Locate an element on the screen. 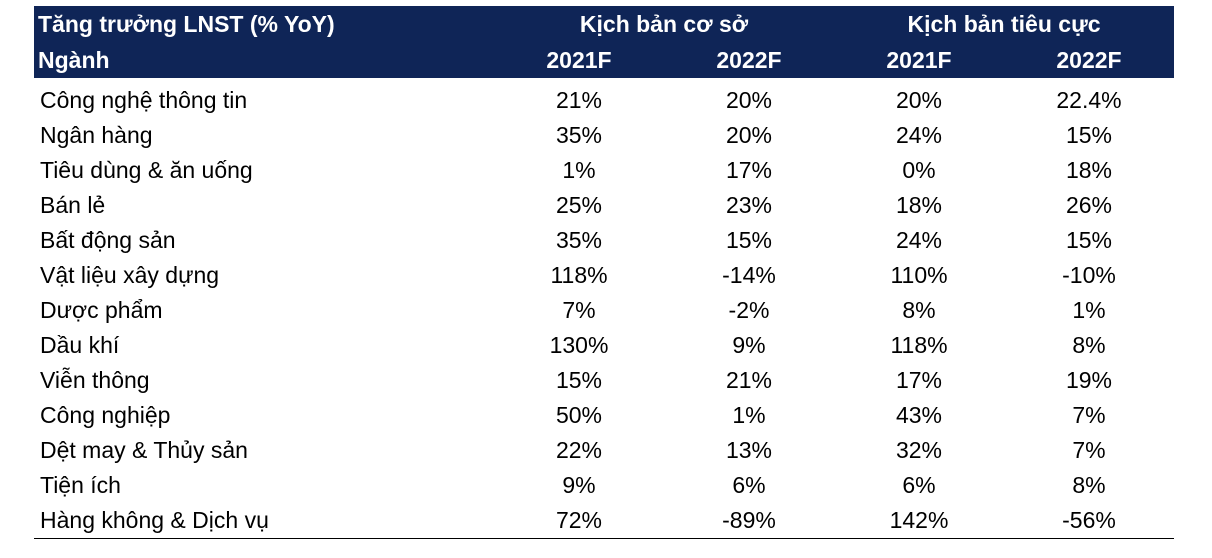 The width and height of the screenshot is (1212, 558). table-row: Tiêu dùng & ăn uống 1% 17% 0% 18% is located at coordinates (604, 170).